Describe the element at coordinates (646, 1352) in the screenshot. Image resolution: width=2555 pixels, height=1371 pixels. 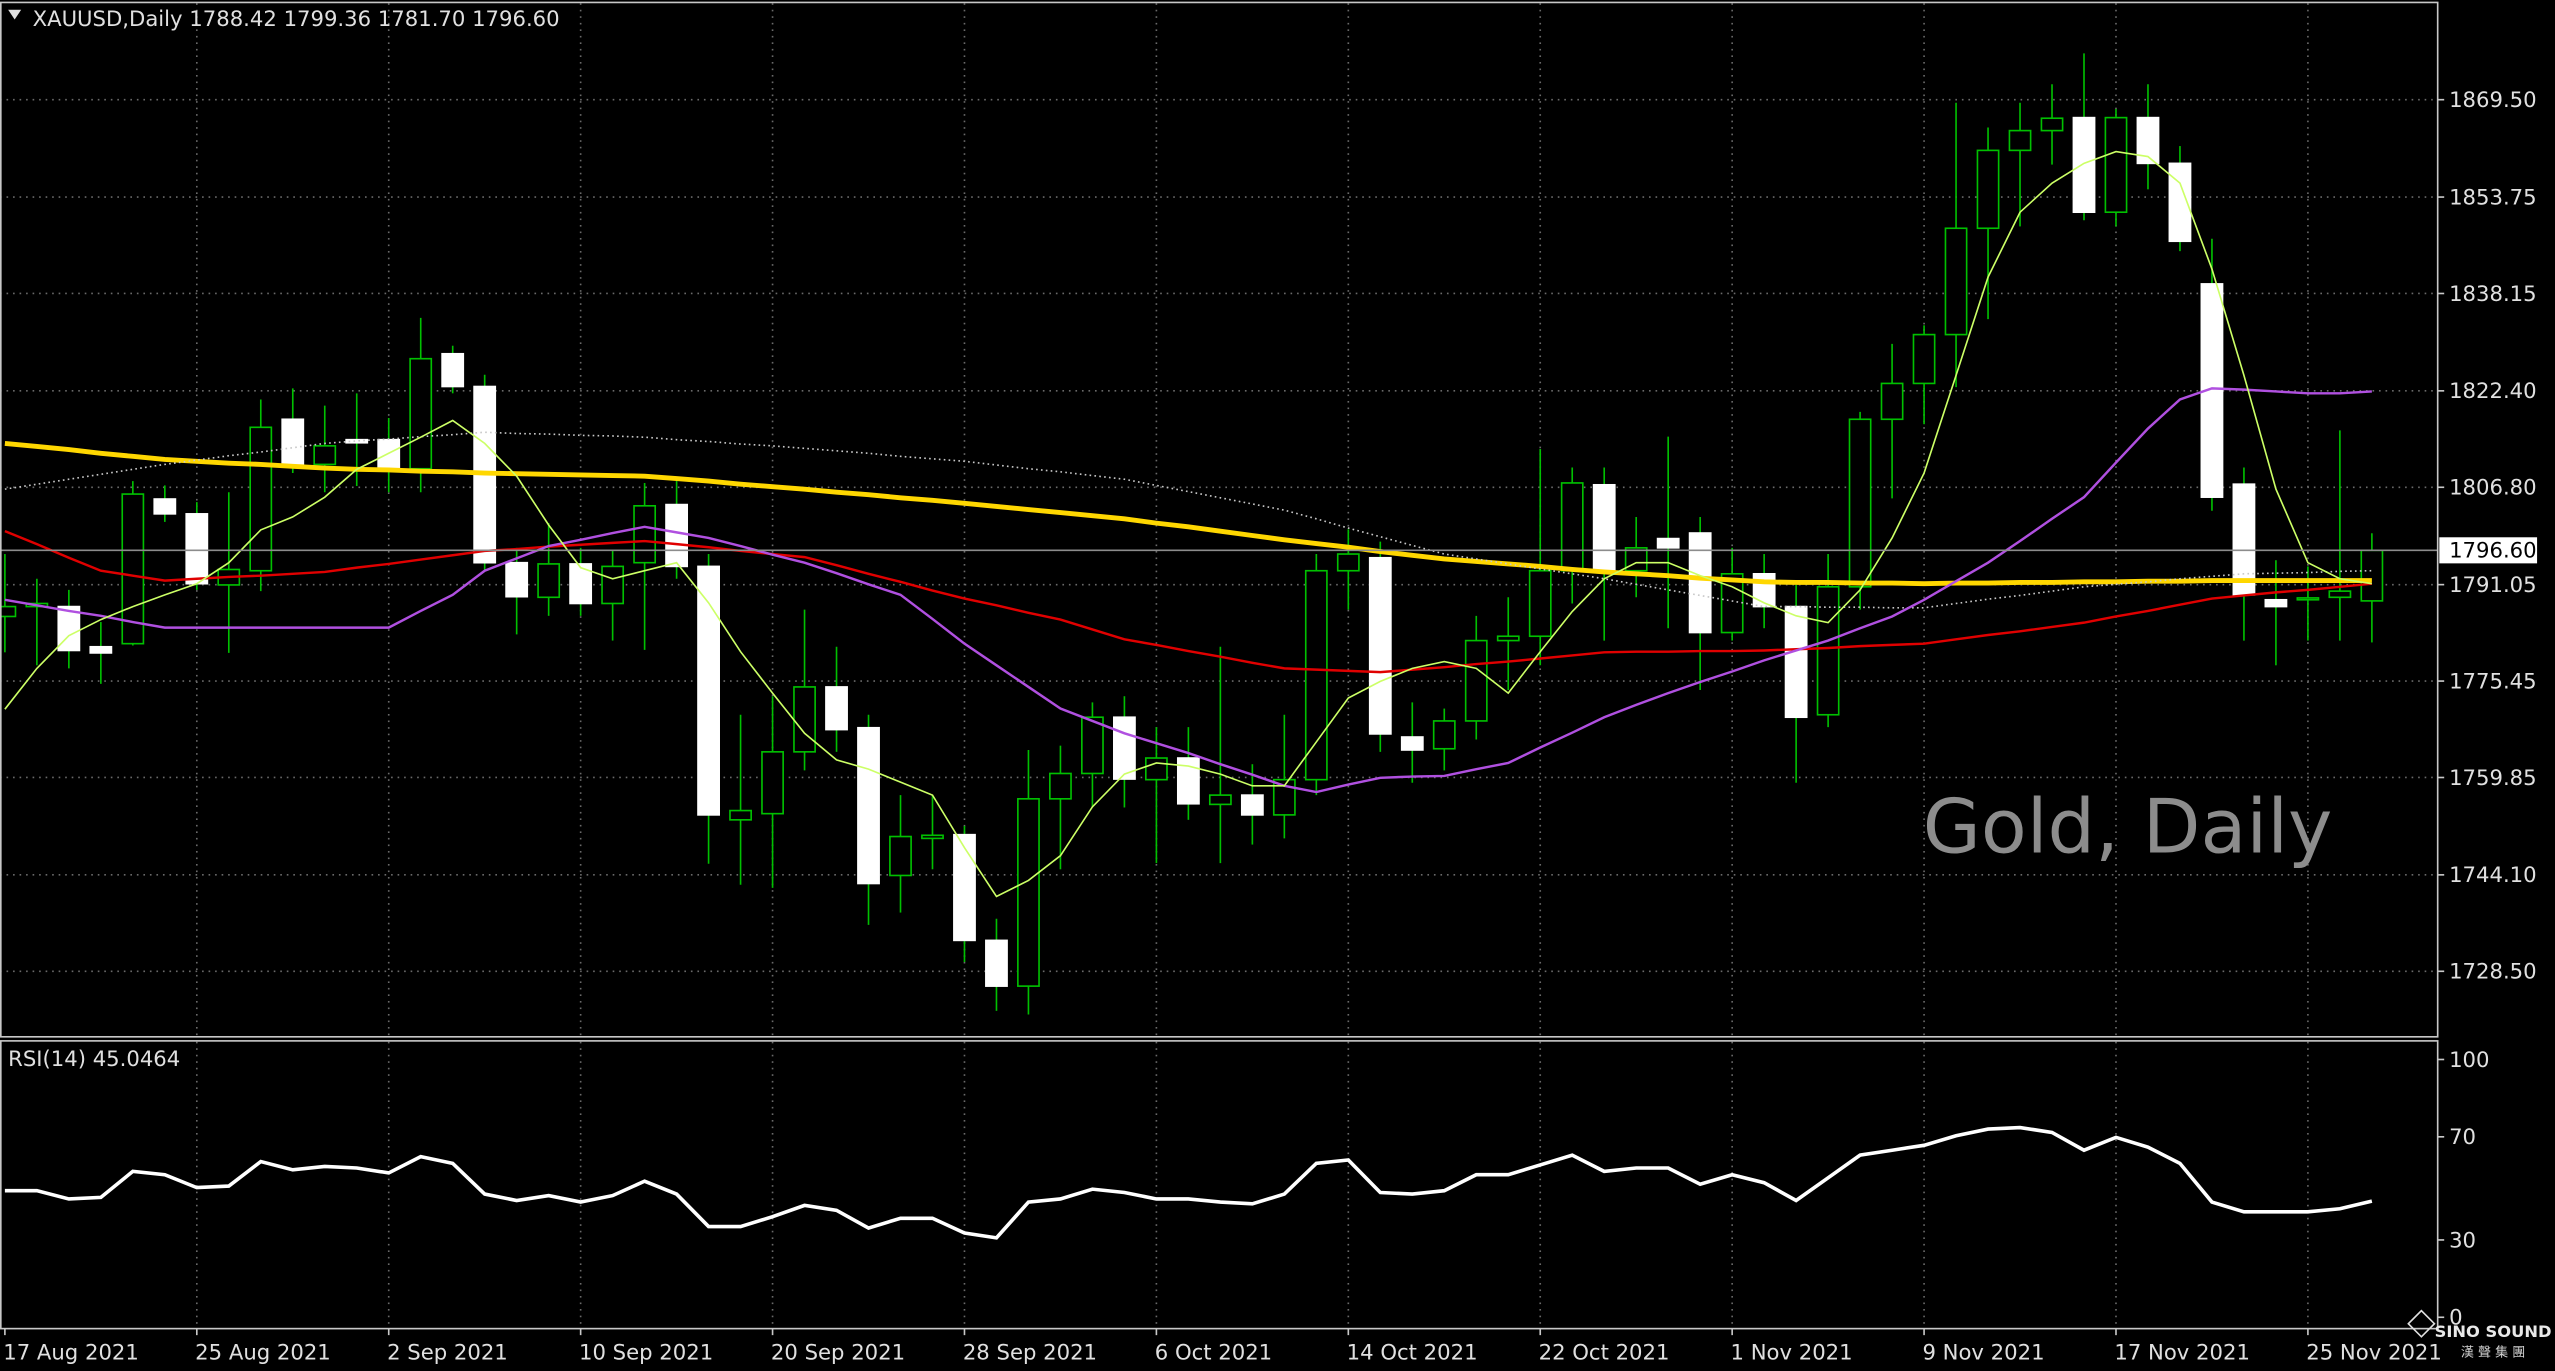
I see `x-tick-label: 10 Sep 2021` at that location.